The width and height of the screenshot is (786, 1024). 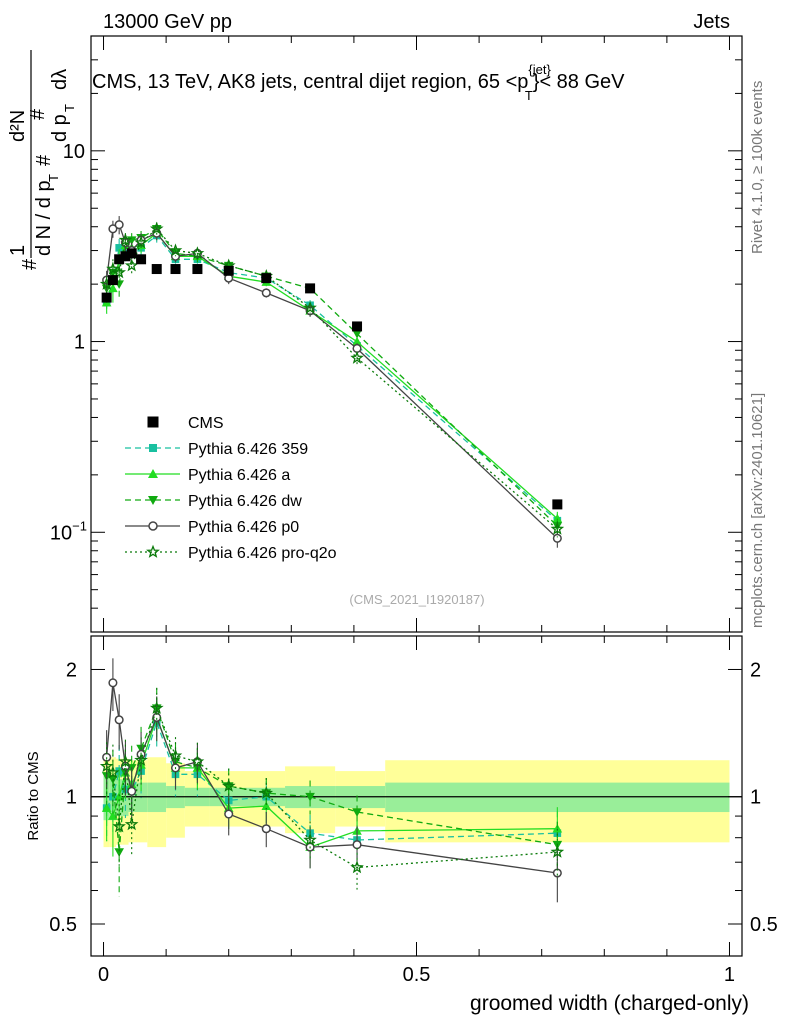 I want to click on svg-text: T, so click(x=53, y=178).